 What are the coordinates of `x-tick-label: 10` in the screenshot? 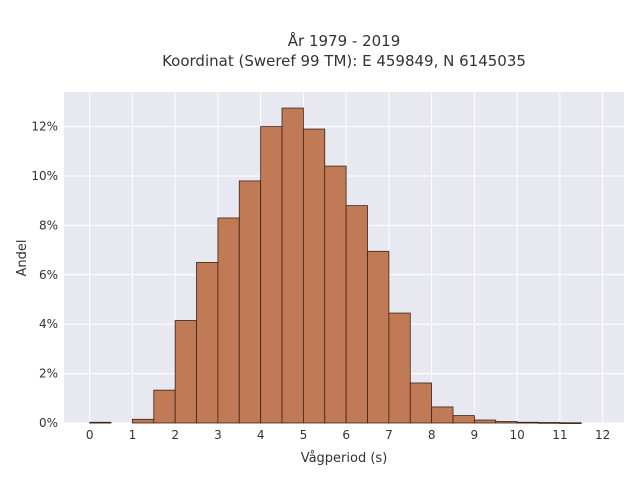 It's located at (516, 435).